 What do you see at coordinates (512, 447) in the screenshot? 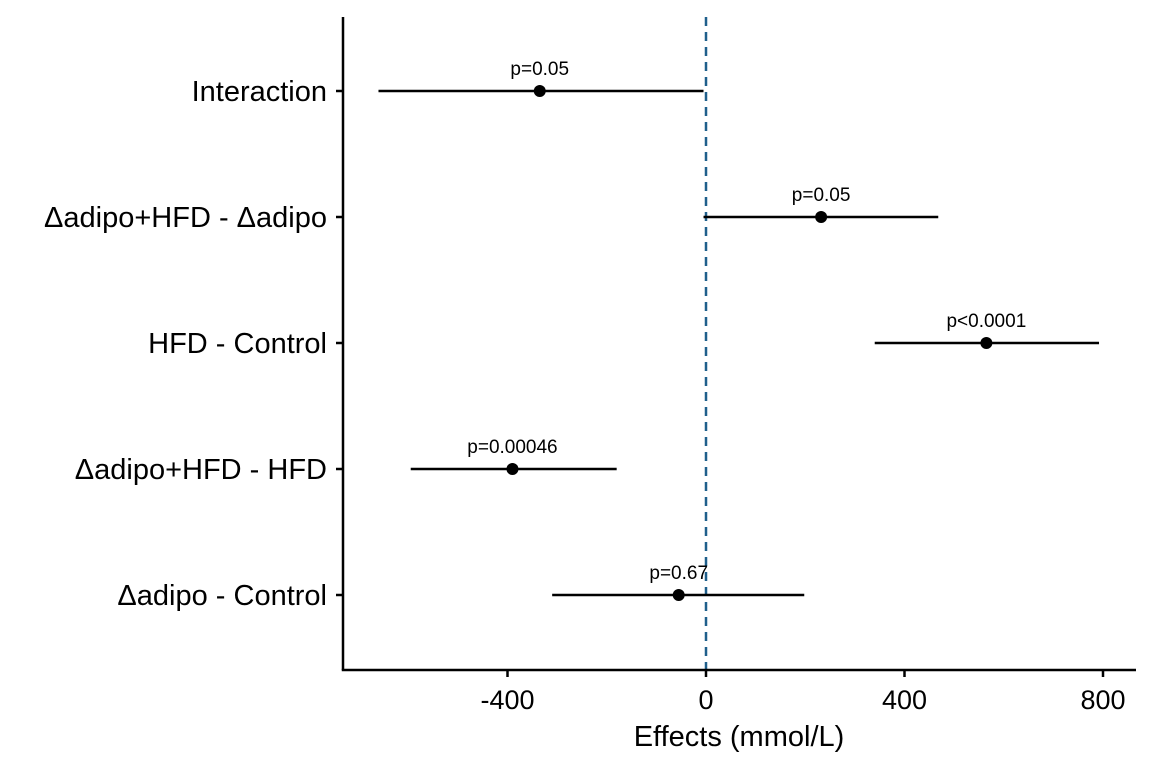
I see `p-value-label: p=0.00046` at bounding box center [512, 447].